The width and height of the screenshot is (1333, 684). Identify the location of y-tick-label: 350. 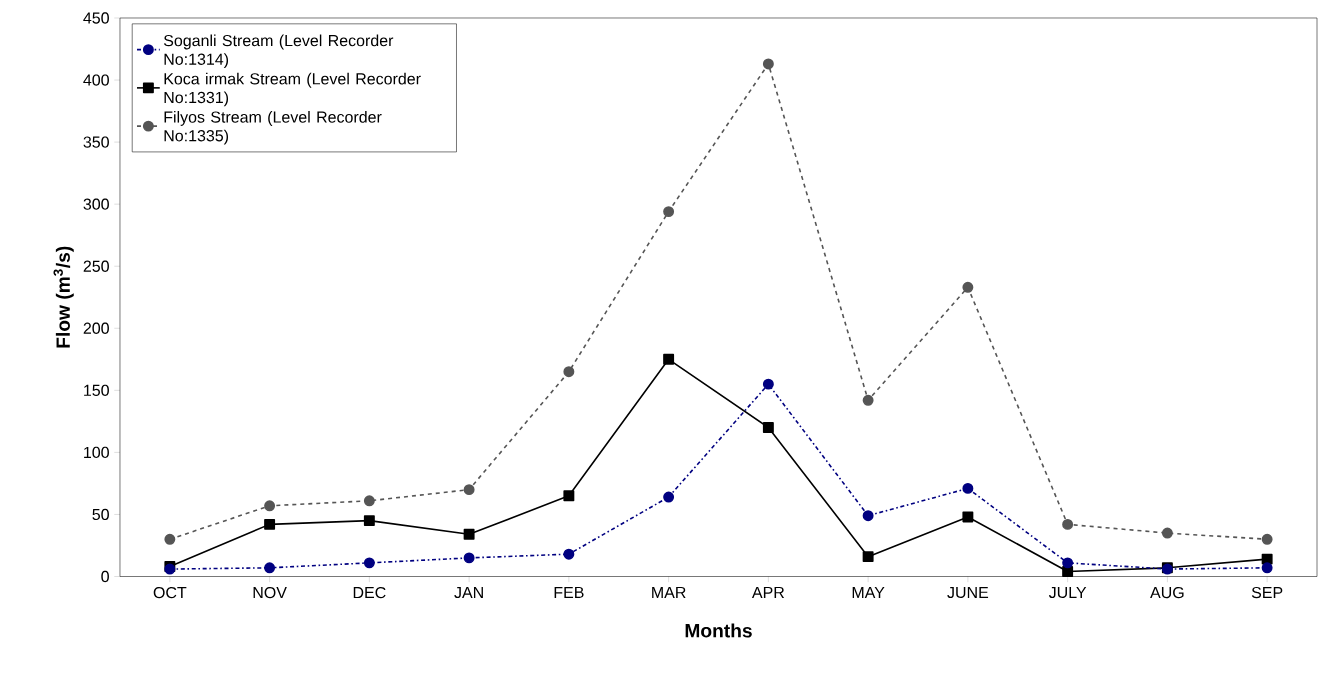
(96, 142).